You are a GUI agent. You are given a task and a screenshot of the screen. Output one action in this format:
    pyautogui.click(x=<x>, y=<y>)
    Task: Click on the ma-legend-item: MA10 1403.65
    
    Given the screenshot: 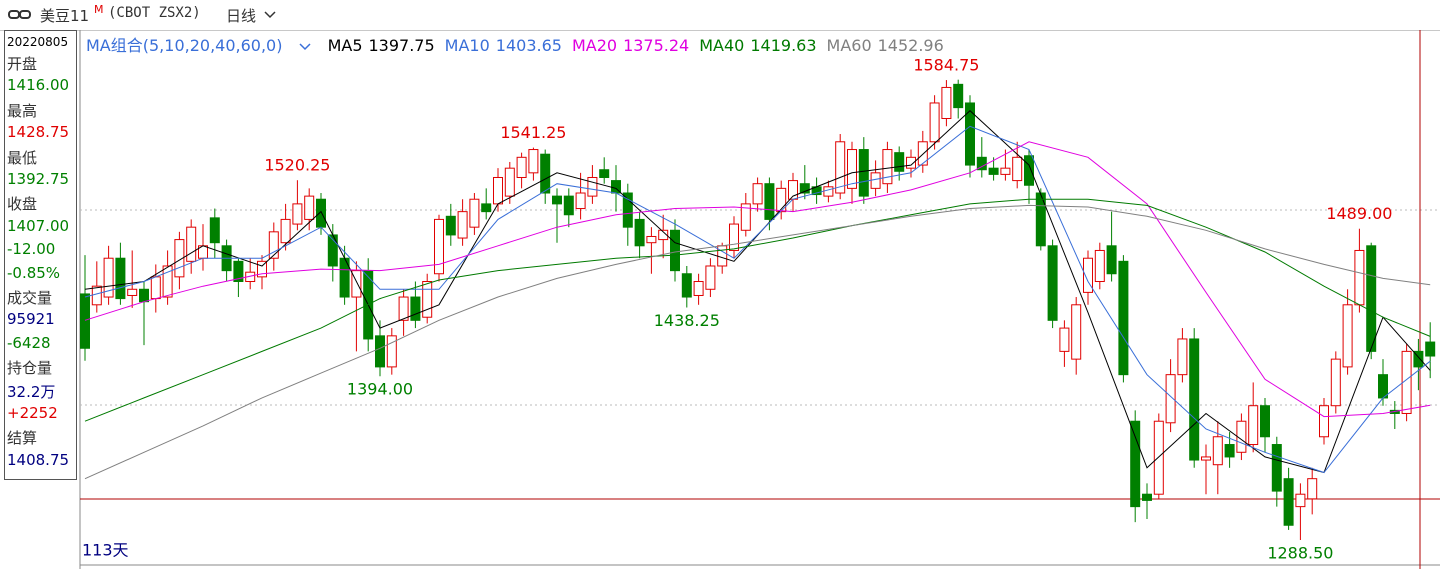 What is the action you would take?
    pyautogui.click(x=503, y=45)
    